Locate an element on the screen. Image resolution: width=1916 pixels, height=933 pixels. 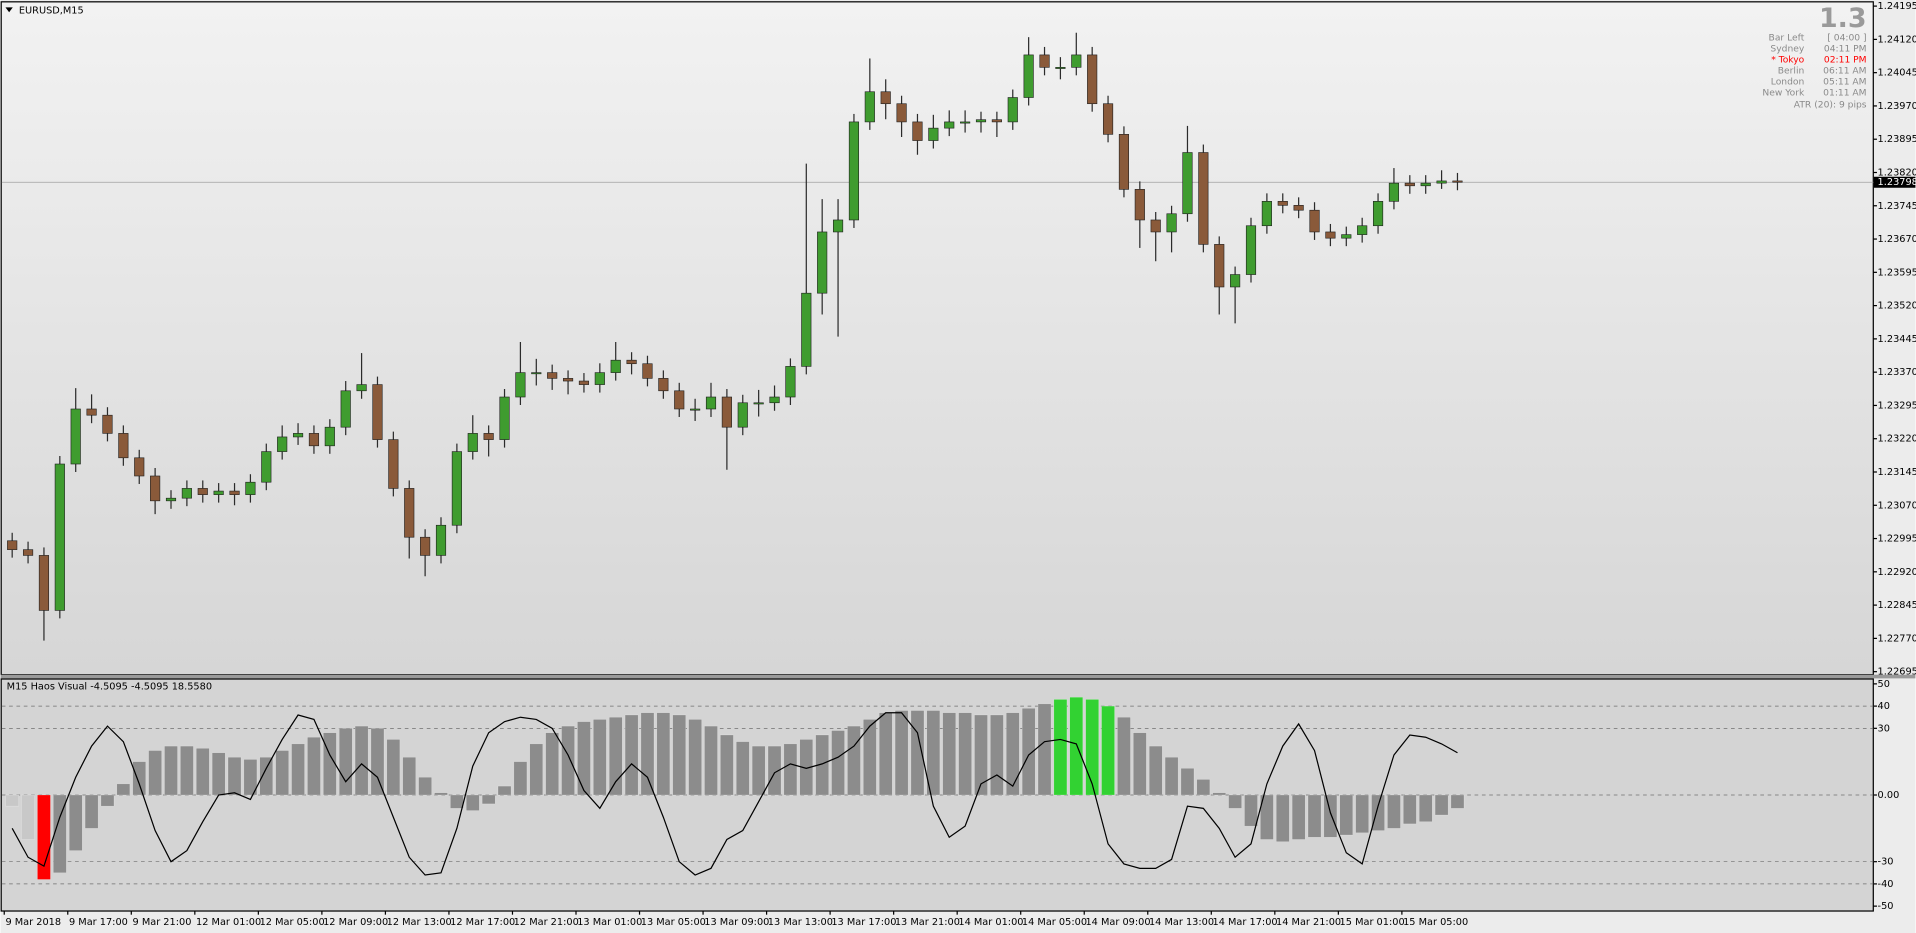
info-time: 02:11 PM is located at coordinates (1845, 60).